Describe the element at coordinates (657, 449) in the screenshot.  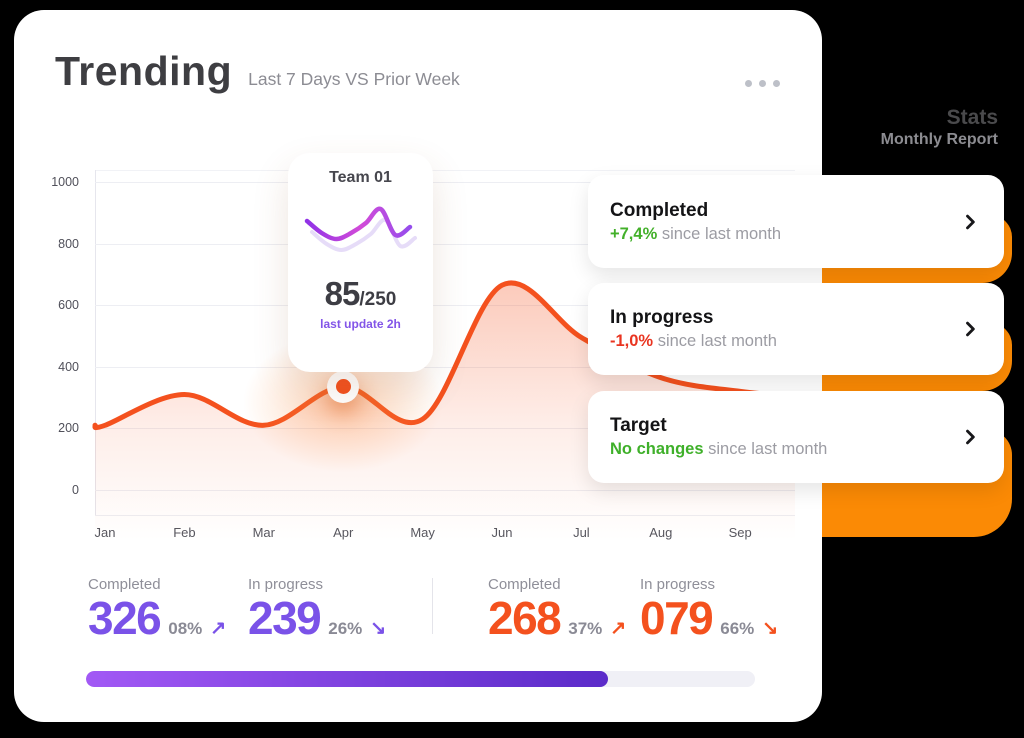
I see `info-card-highlight: No changes` at that location.